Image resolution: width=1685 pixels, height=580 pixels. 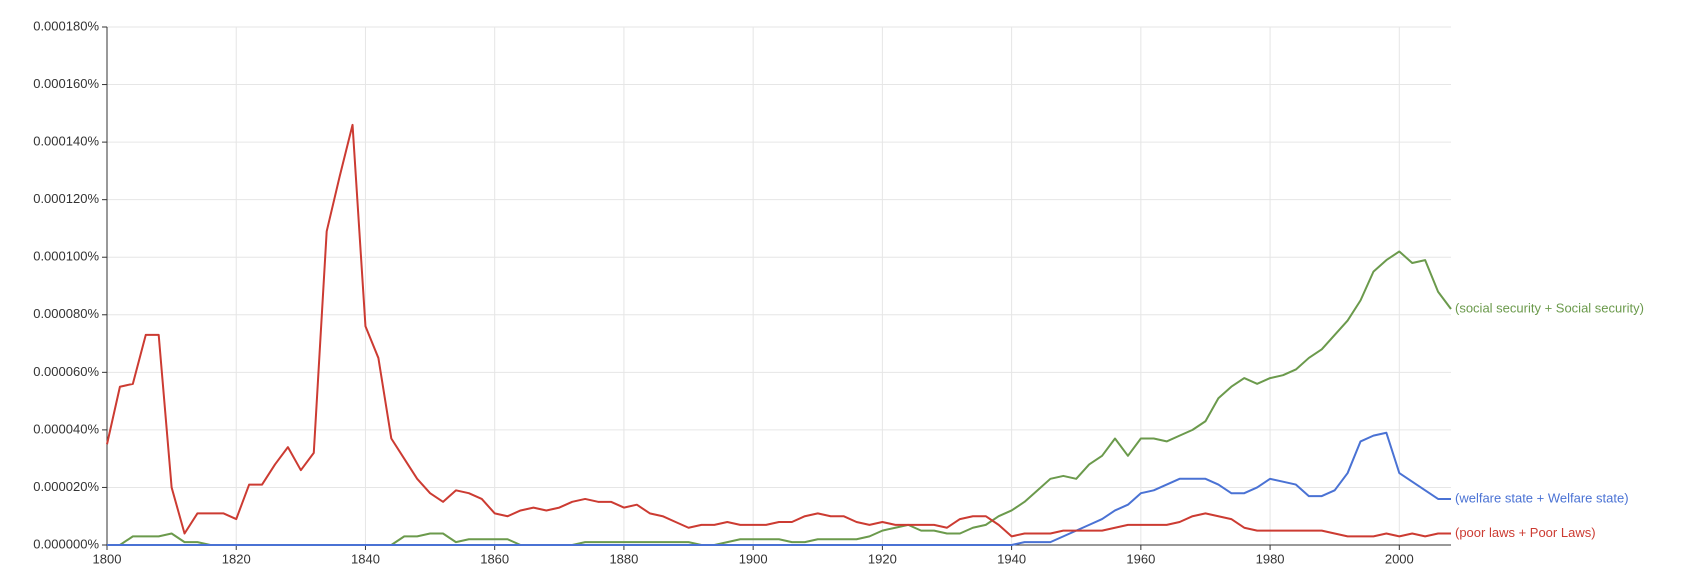 What do you see at coordinates (66, 371) in the screenshot?
I see `y-tick-label: 0.000060%` at bounding box center [66, 371].